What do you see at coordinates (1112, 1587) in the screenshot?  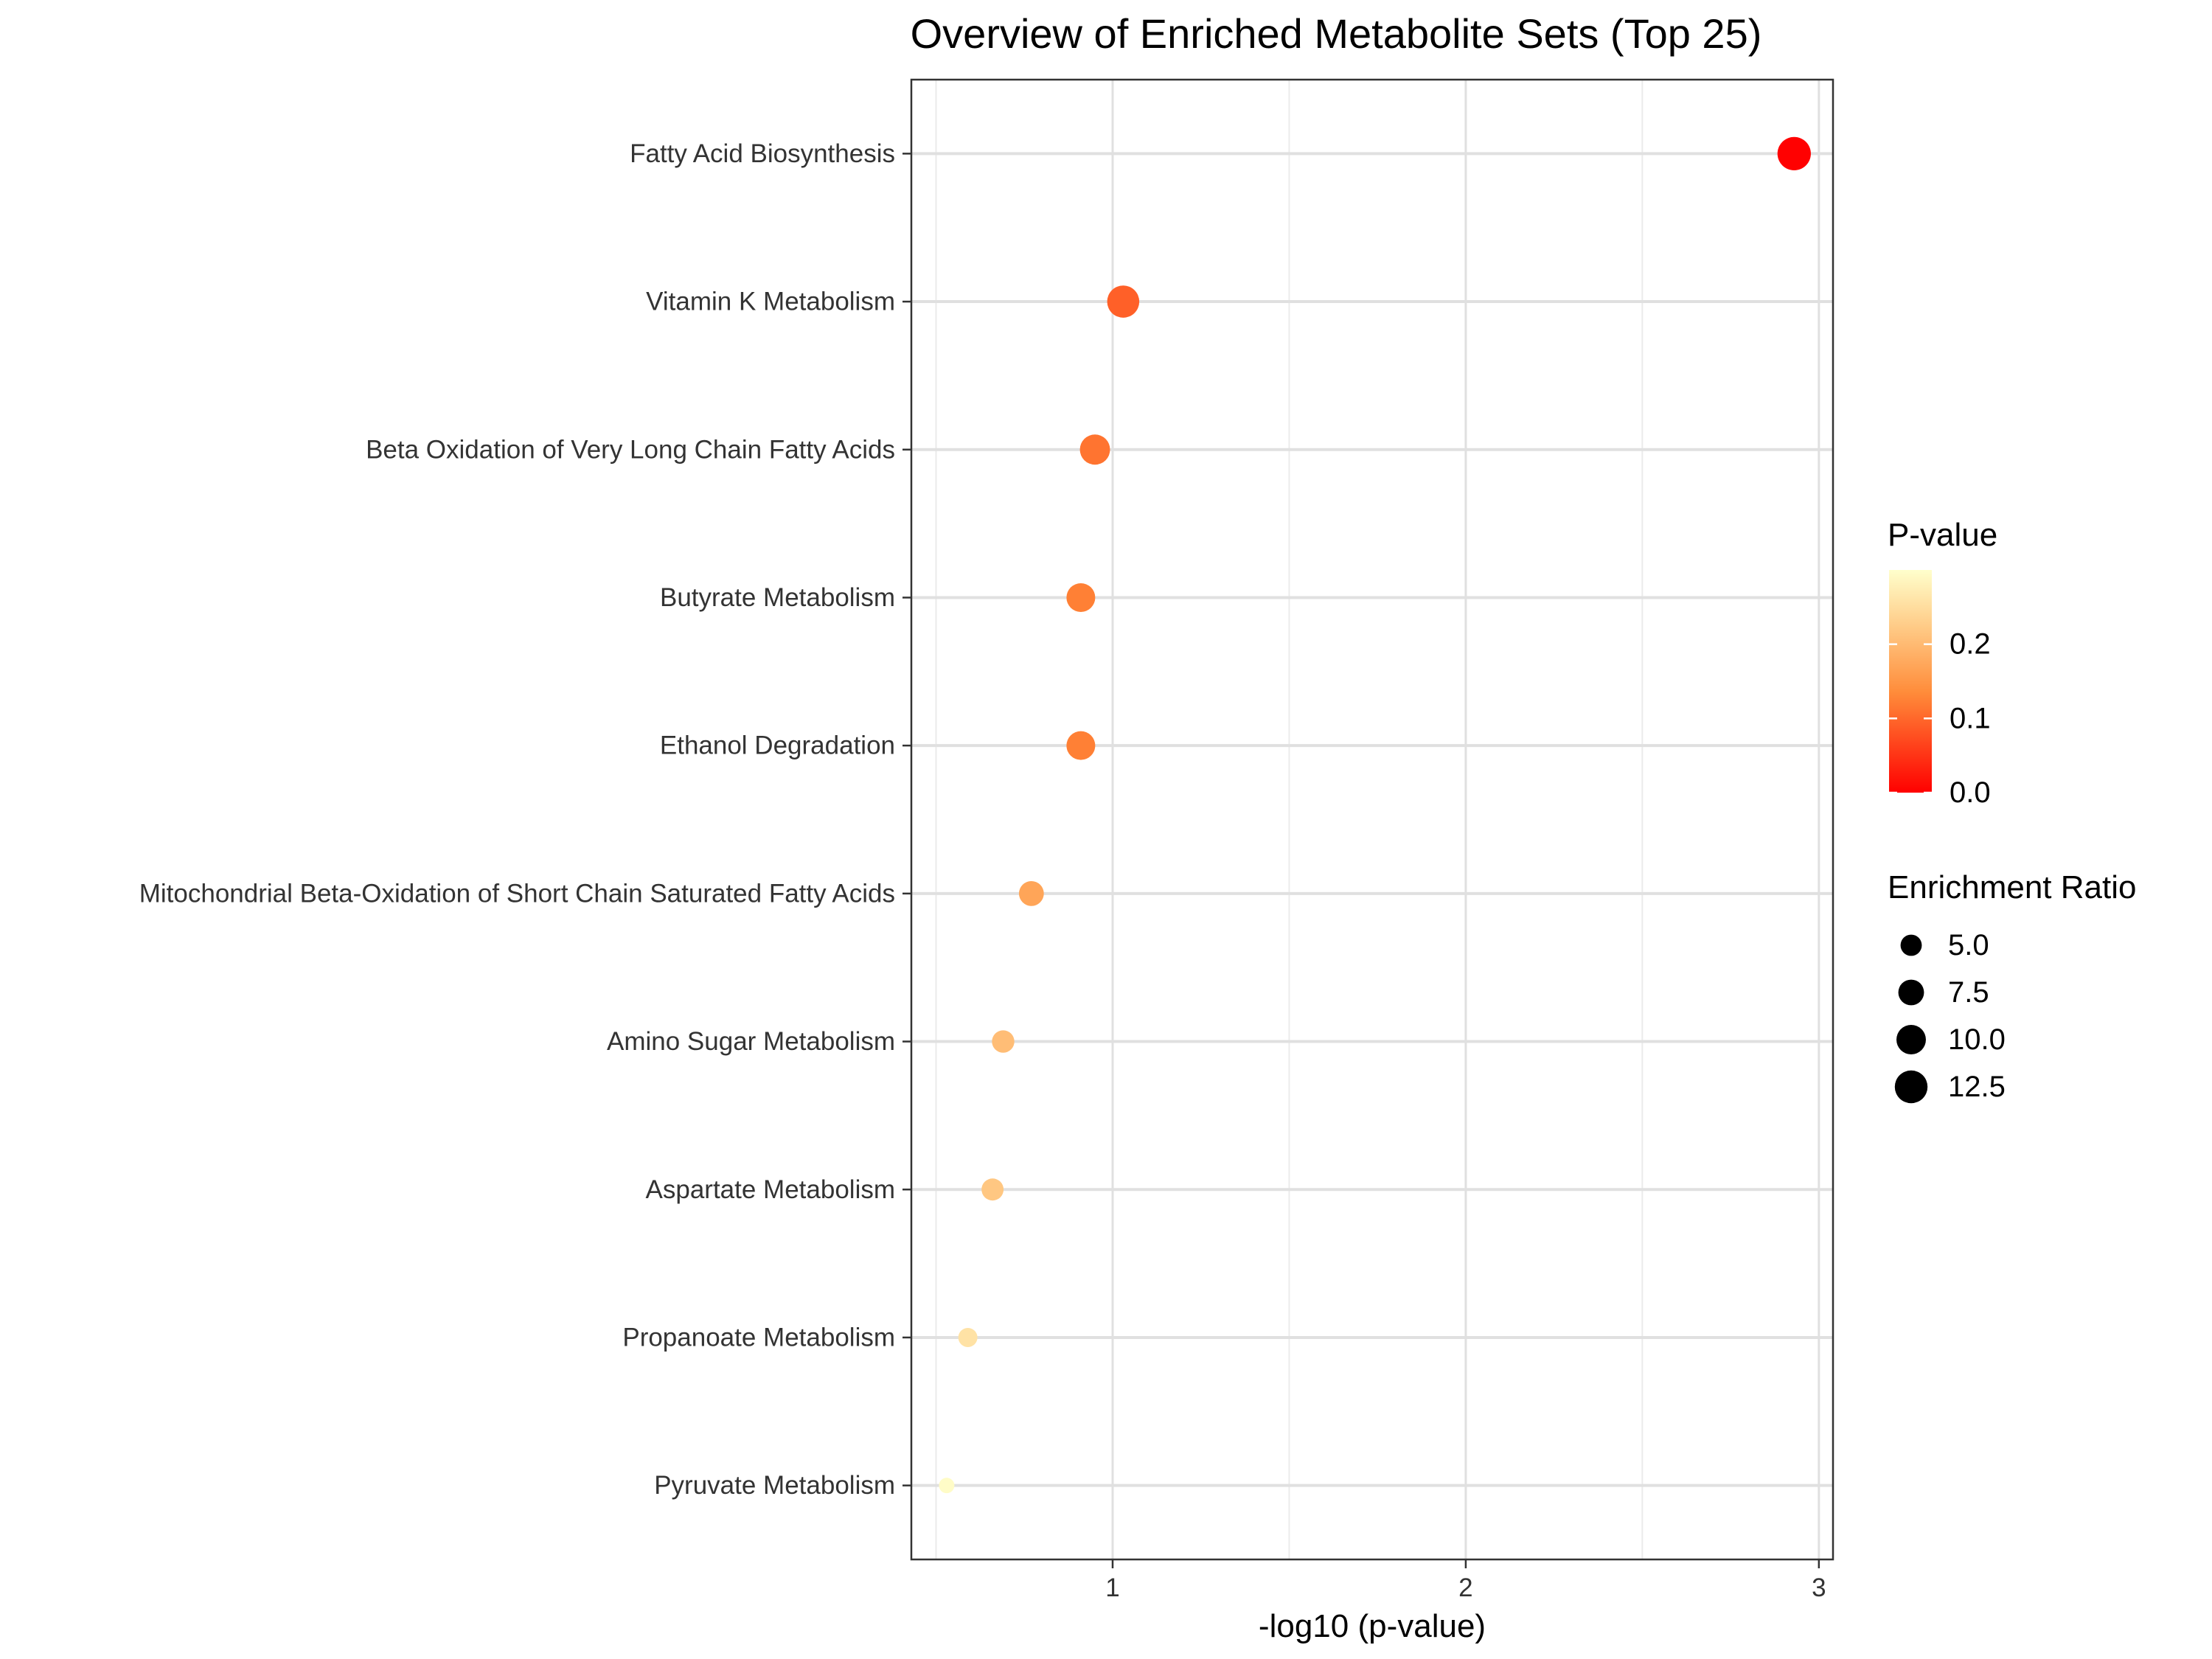 I see `x-tick-label: 1` at bounding box center [1112, 1587].